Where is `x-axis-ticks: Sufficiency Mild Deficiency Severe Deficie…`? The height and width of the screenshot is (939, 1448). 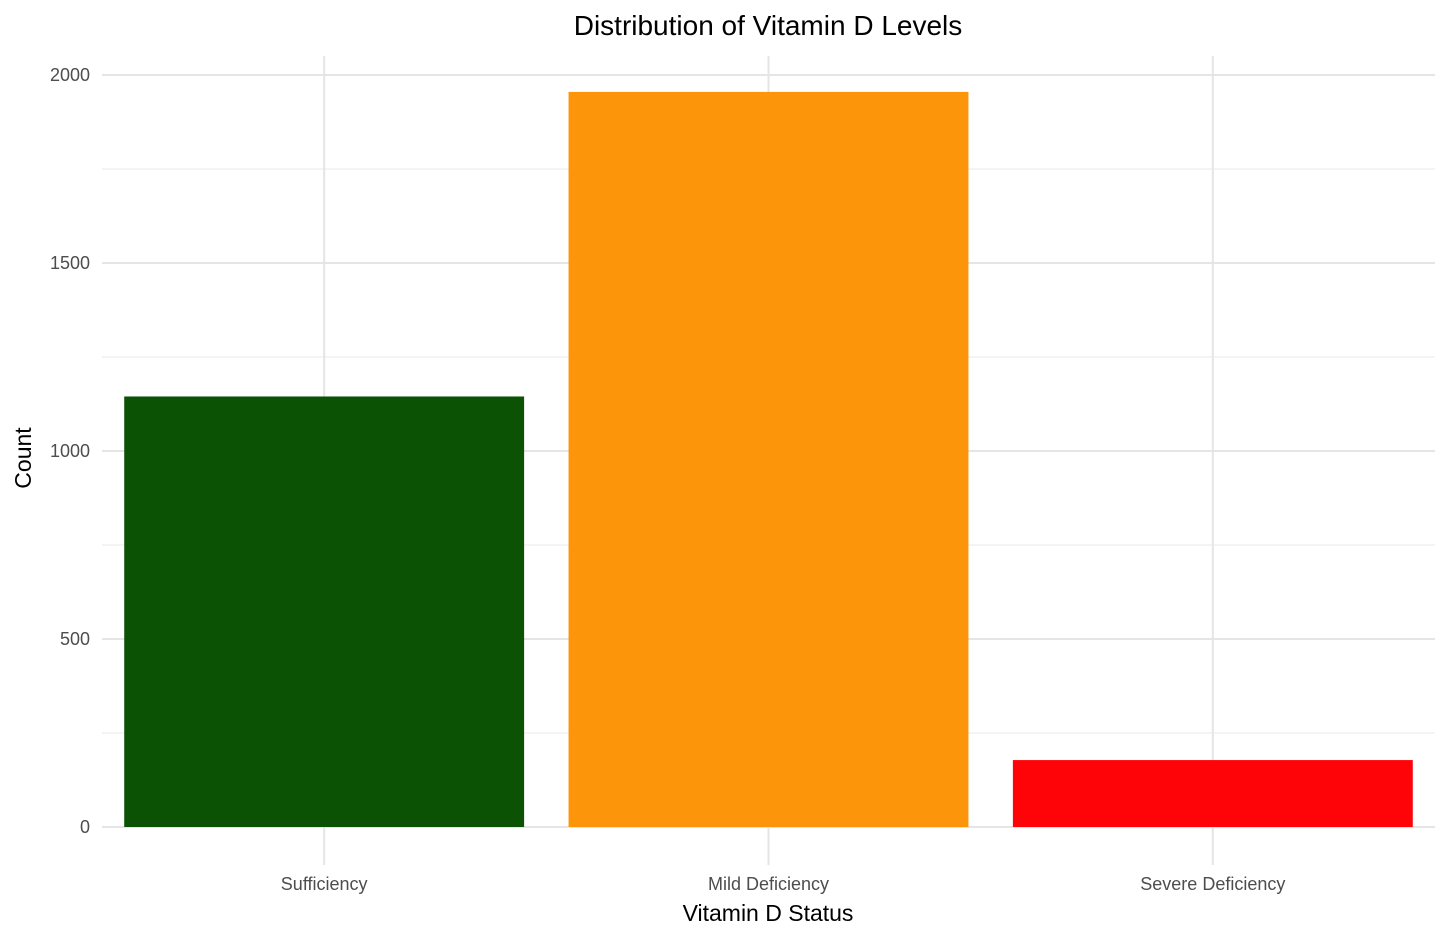 x-axis-ticks: Sufficiency Mild Deficiency Severe Deficie… is located at coordinates (783, 884).